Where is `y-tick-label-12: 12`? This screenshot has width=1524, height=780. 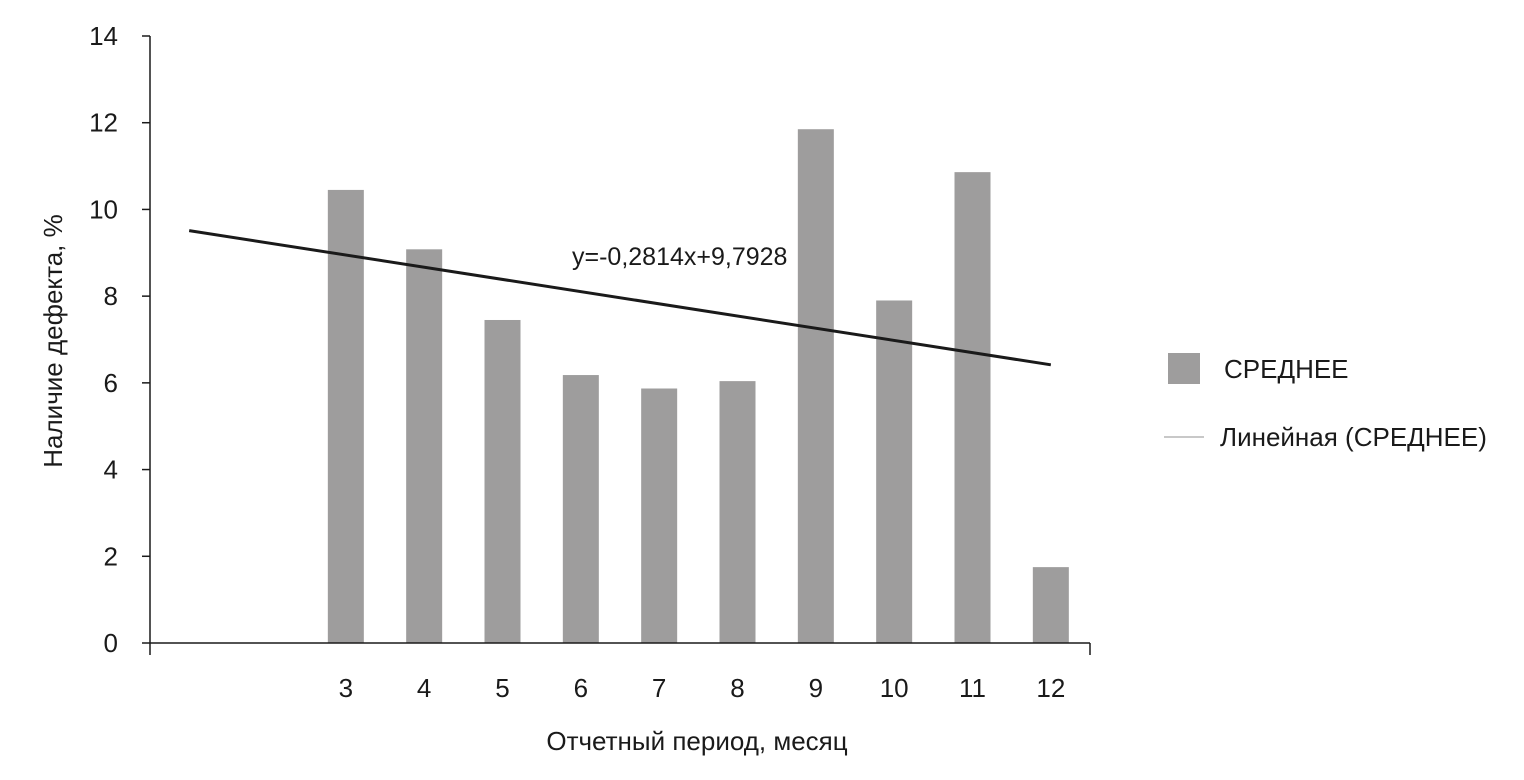 y-tick-label-12: 12 is located at coordinates (103, 123).